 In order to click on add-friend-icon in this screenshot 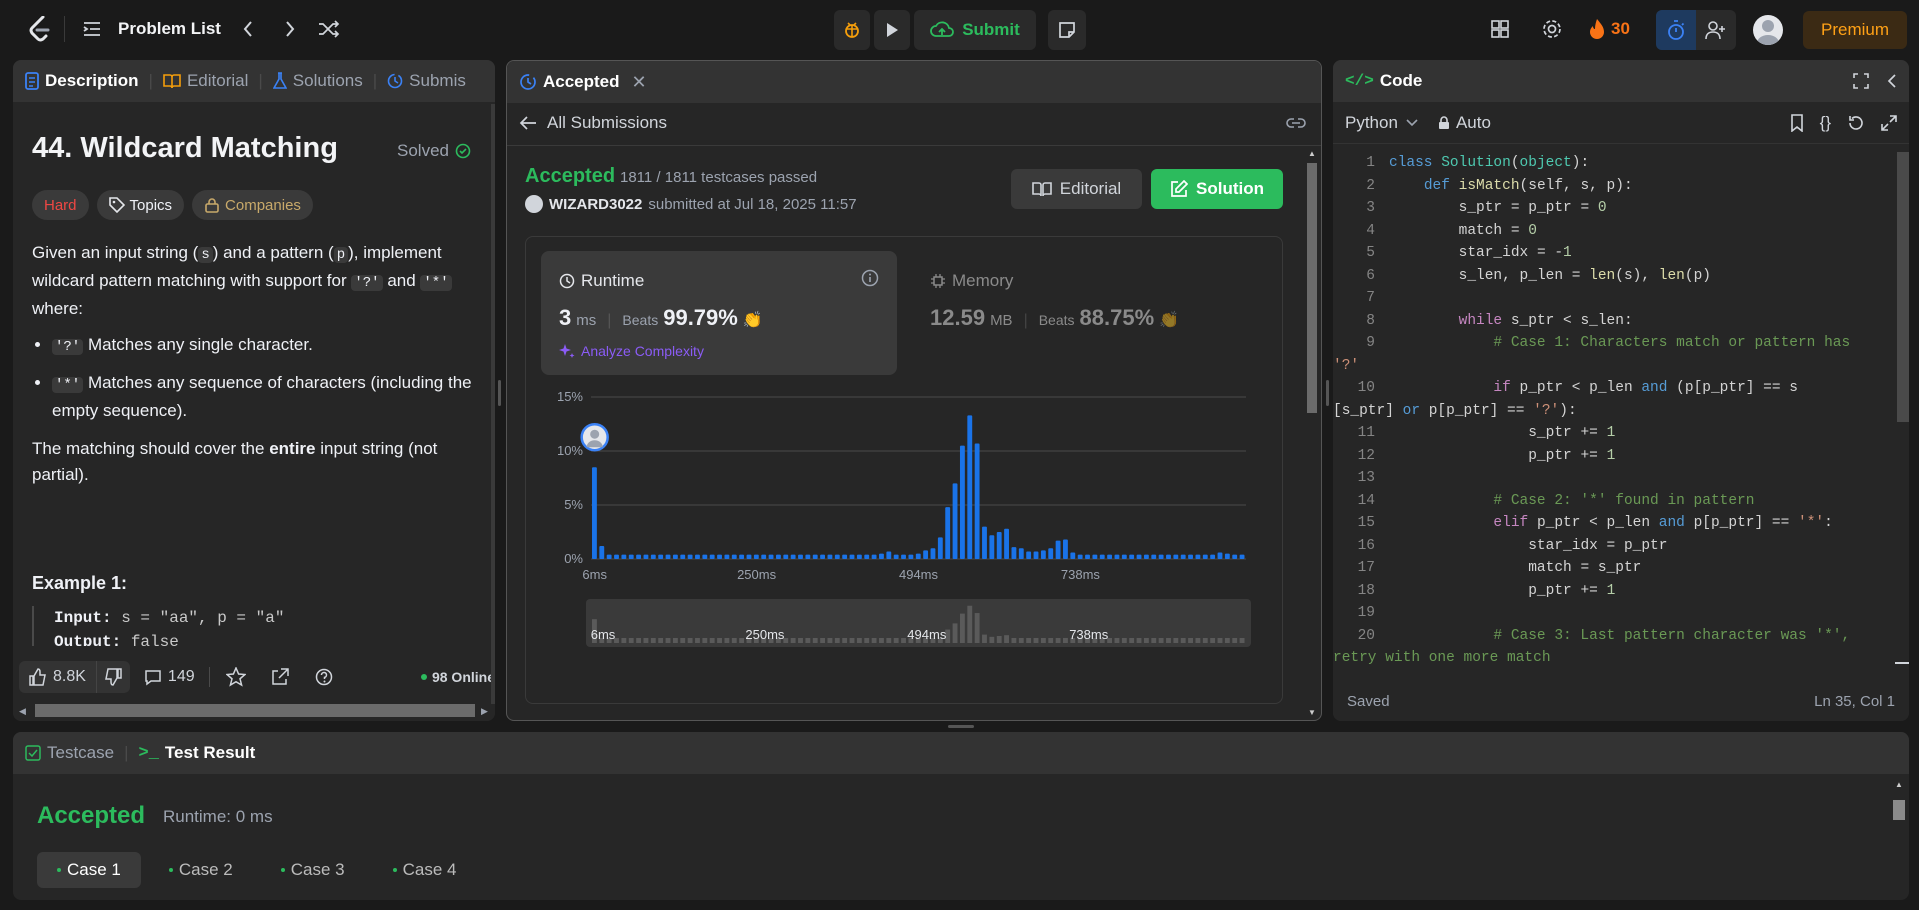, I will do `click(1716, 30)`.